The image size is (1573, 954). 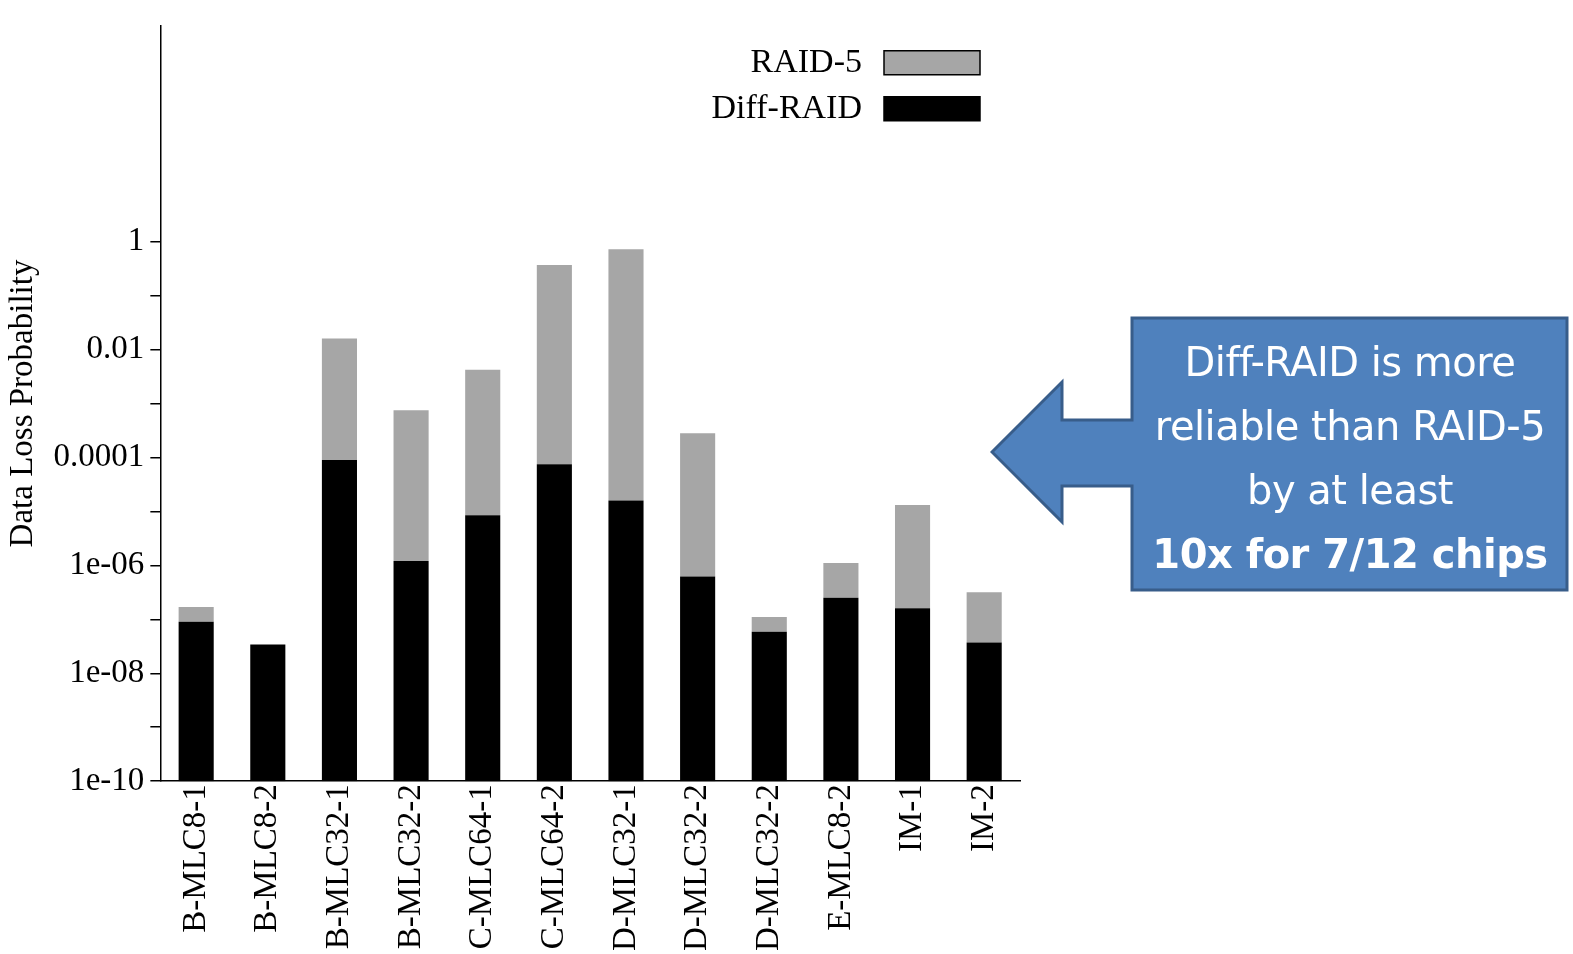 I want to click on x-tick-label: IM-2, so click(x=981, y=818).